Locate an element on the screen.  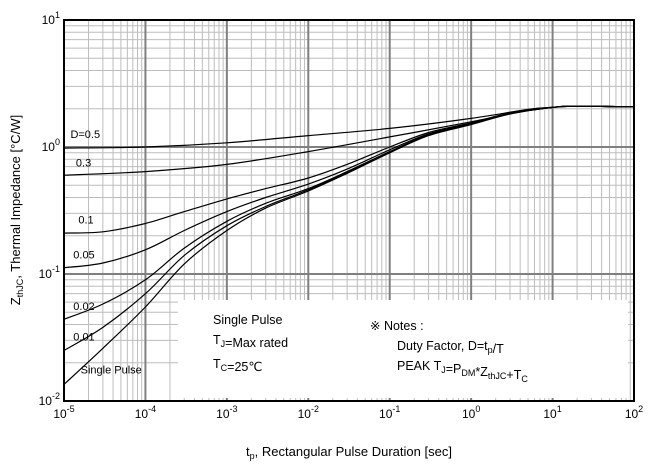
text-run: Duty Factor, D=t is located at coordinates (442, 346).